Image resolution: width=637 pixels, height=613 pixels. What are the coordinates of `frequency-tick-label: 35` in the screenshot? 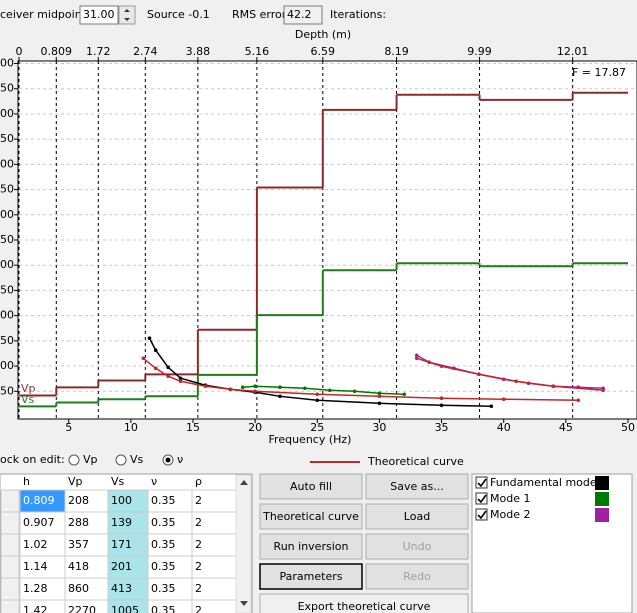 It's located at (442, 427).